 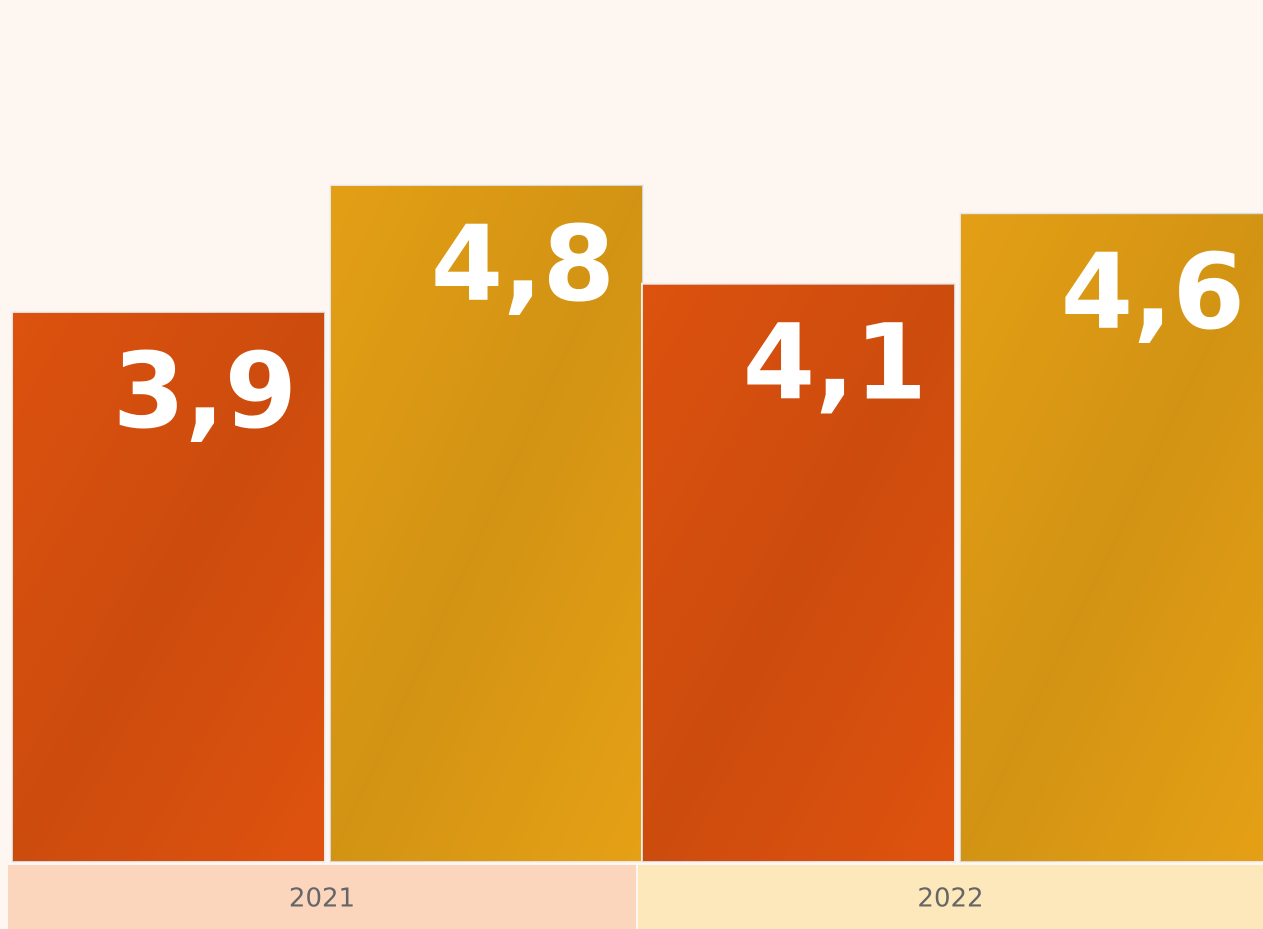 I want to click on value-label: 3,9, so click(x=205, y=391).